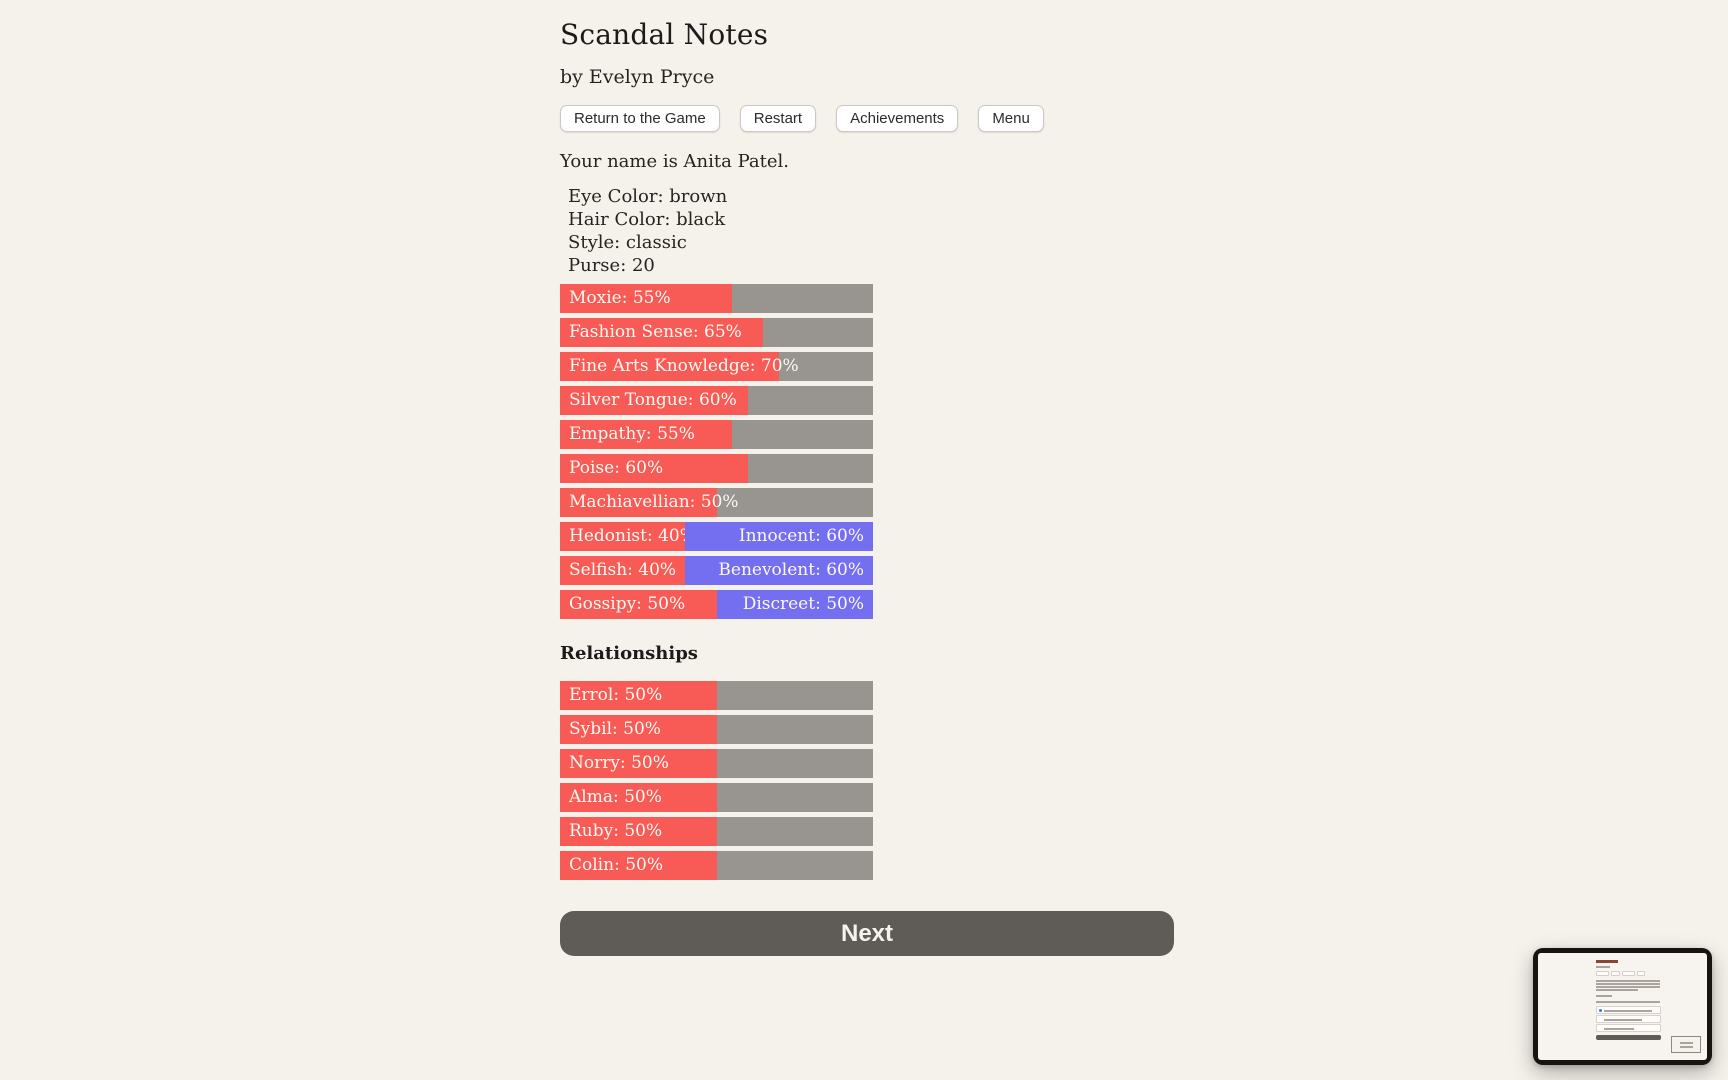 This screenshot has width=1728, height=1080. I want to click on relationship-bar-fill: Colin: 50%, so click(638, 865).